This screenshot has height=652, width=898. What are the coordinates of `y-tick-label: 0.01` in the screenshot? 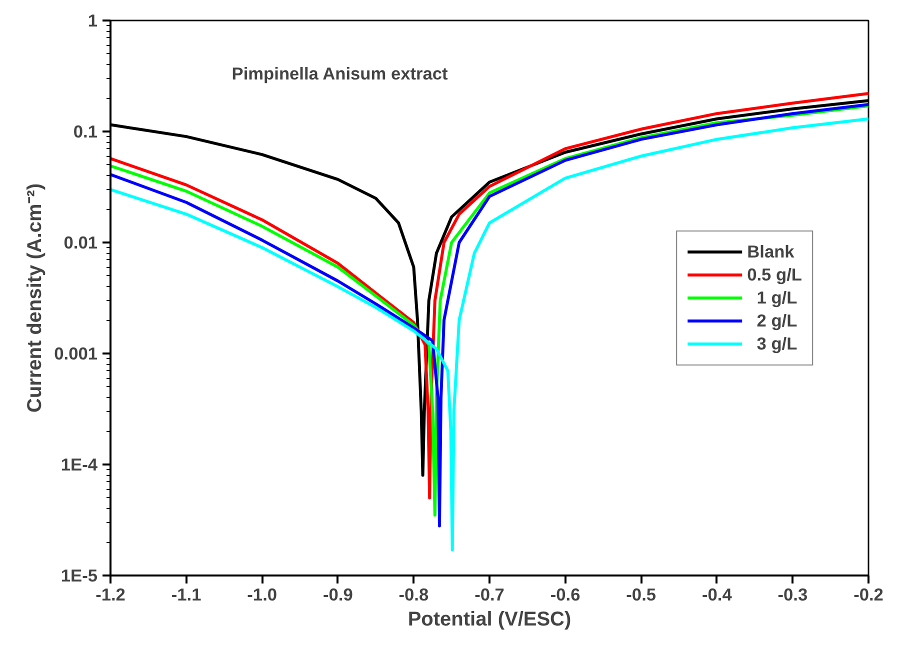 It's located at (81, 242).